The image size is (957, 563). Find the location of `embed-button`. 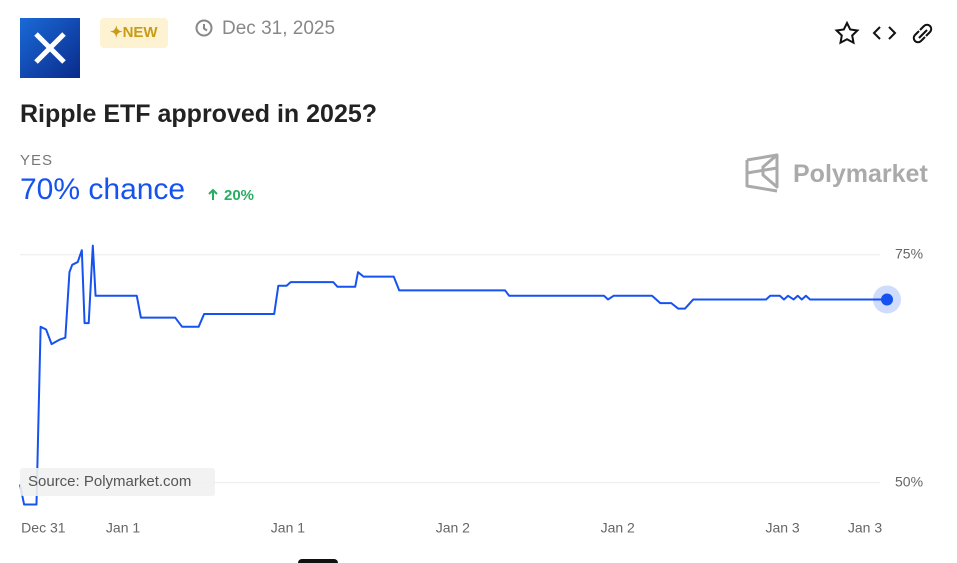

embed-button is located at coordinates (884, 33).